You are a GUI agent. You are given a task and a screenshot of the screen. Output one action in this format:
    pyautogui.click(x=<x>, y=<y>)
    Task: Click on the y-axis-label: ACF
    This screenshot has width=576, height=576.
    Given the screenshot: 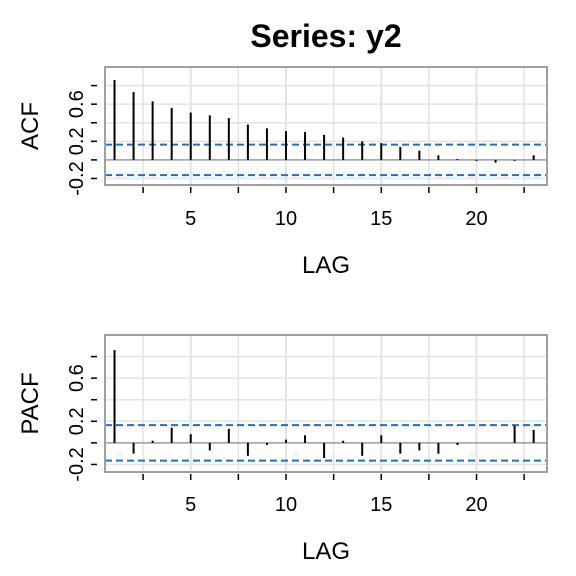 What is the action you would take?
    pyautogui.click(x=30, y=126)
    